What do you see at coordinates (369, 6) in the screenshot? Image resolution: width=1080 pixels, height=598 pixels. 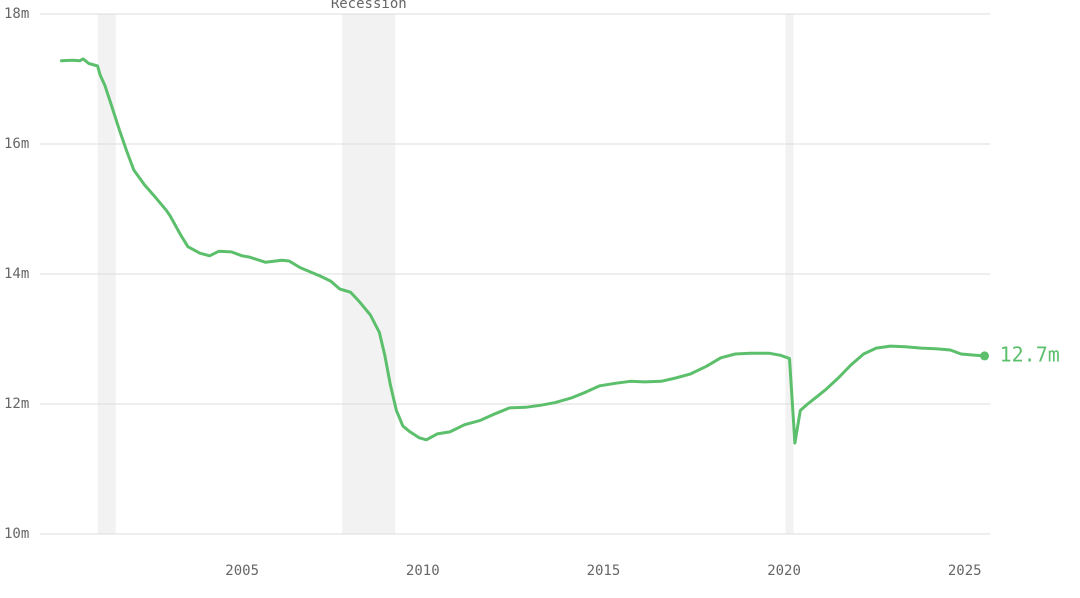 I see `annotation: Recession` at bounding box center [369, 6].